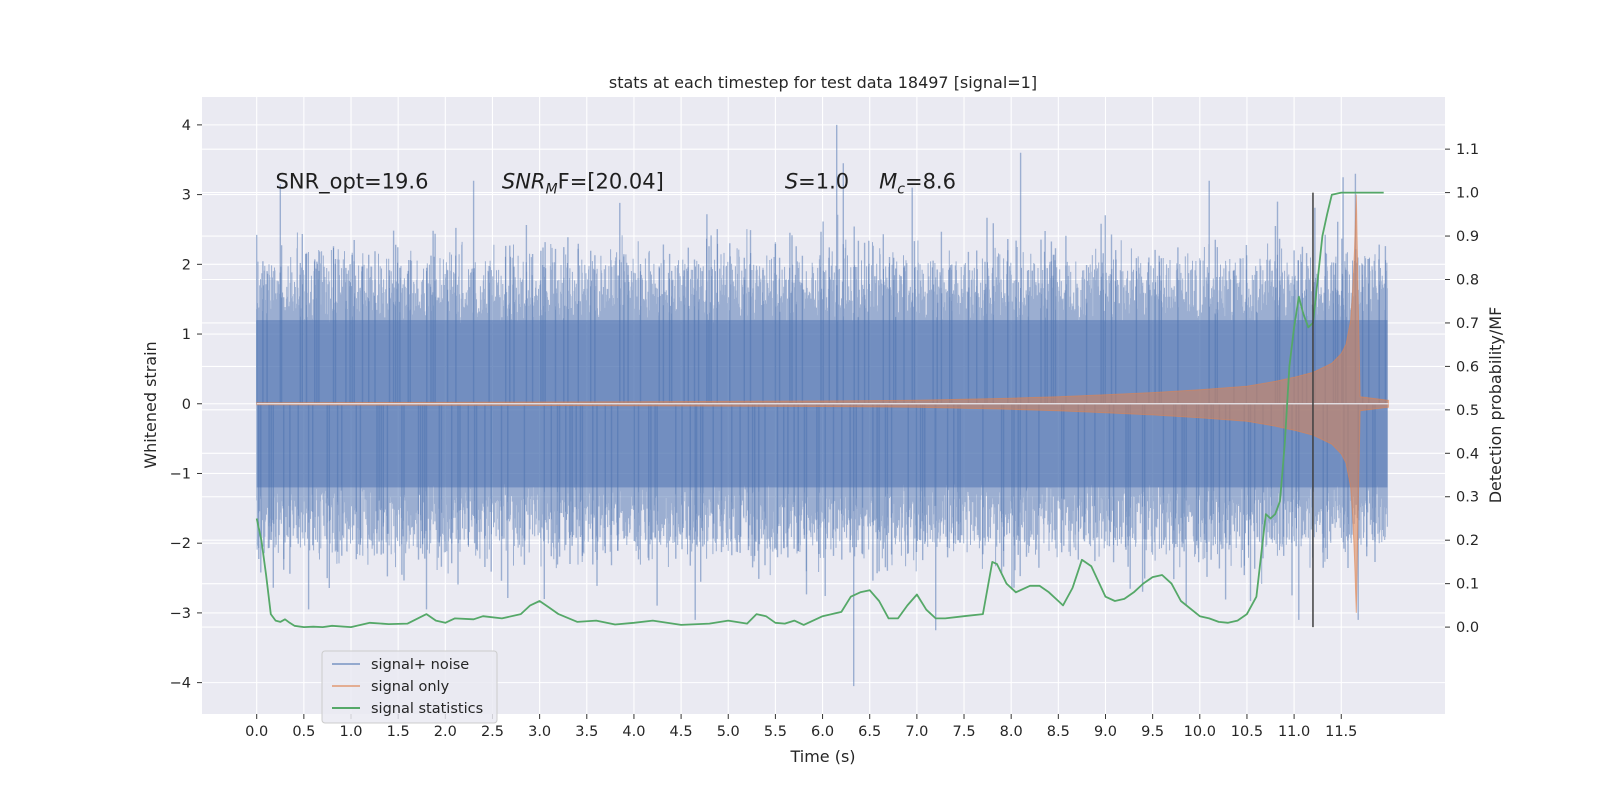 The width and height of the screenshot is (1600, 800). What do you see at coordinates (822, 732) in the screenshot?
I see `x-tick-label: 6.0` at bounding box center [822, 732].